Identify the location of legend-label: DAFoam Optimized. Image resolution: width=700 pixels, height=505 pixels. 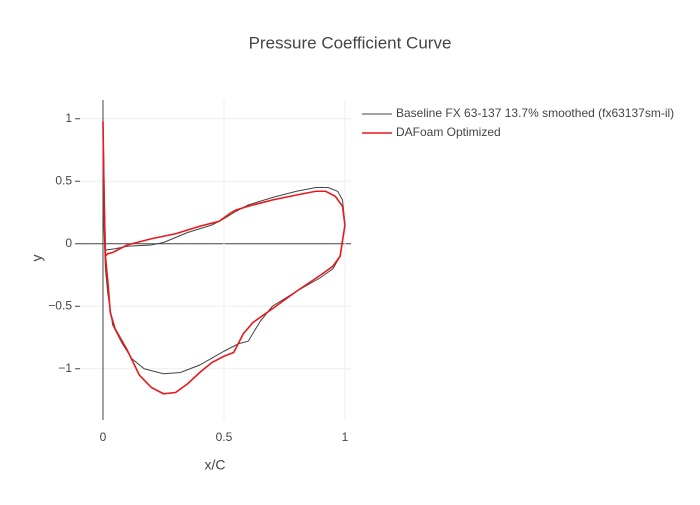
(448, 132).